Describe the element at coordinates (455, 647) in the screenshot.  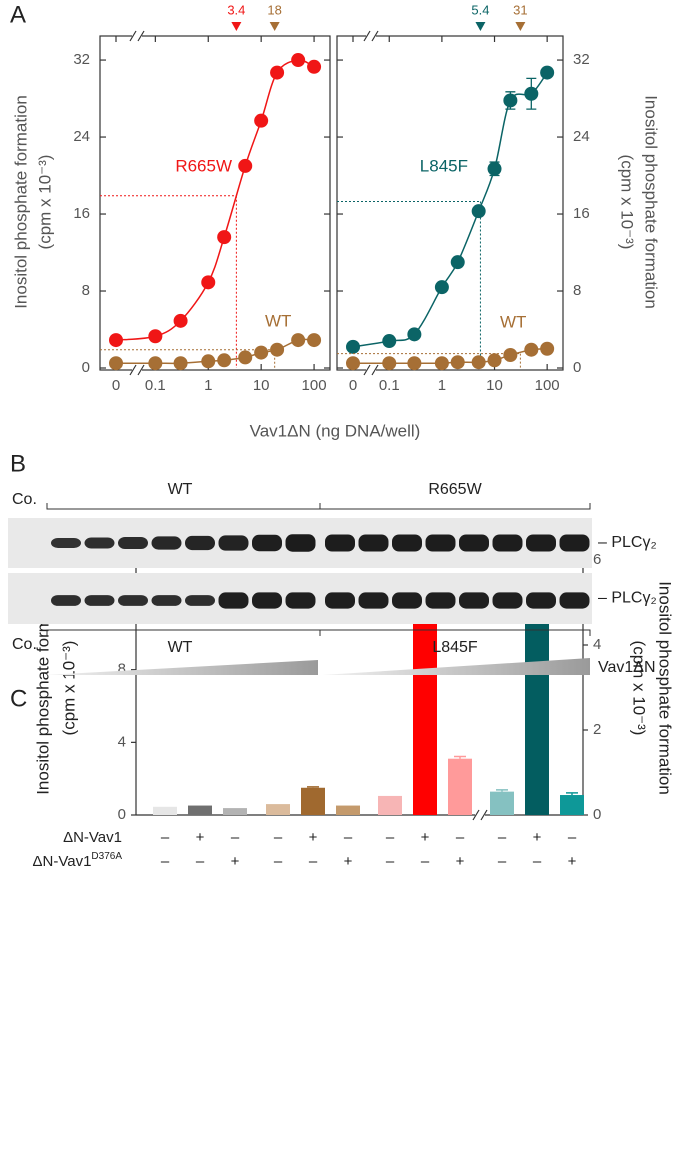
I see `lane-label: L845F` at that location.